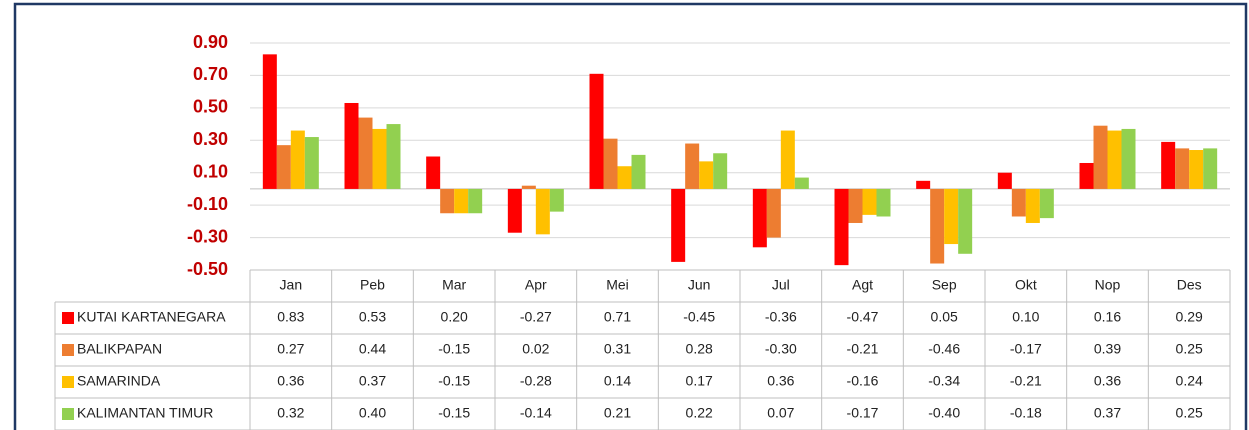 This screenshot has width=1249, height=430. I want to click on y-tick-label: 0.10, so click(210, 171).